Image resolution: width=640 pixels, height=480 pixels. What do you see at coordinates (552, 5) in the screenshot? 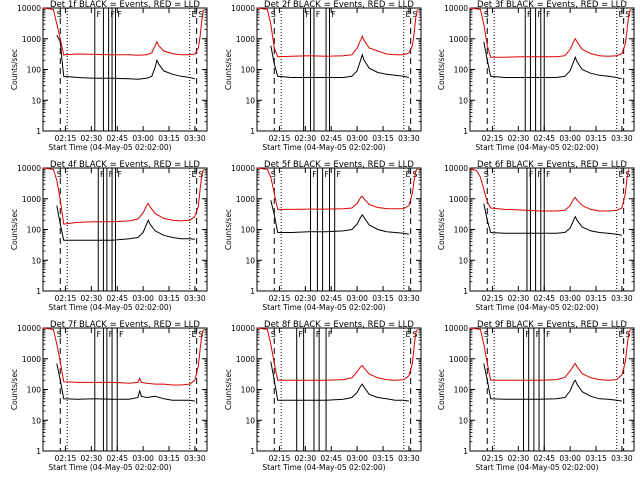
I see `panel-title: Det 3f BLACK = Events, RED = LLD` at bounding box center [552, 5].